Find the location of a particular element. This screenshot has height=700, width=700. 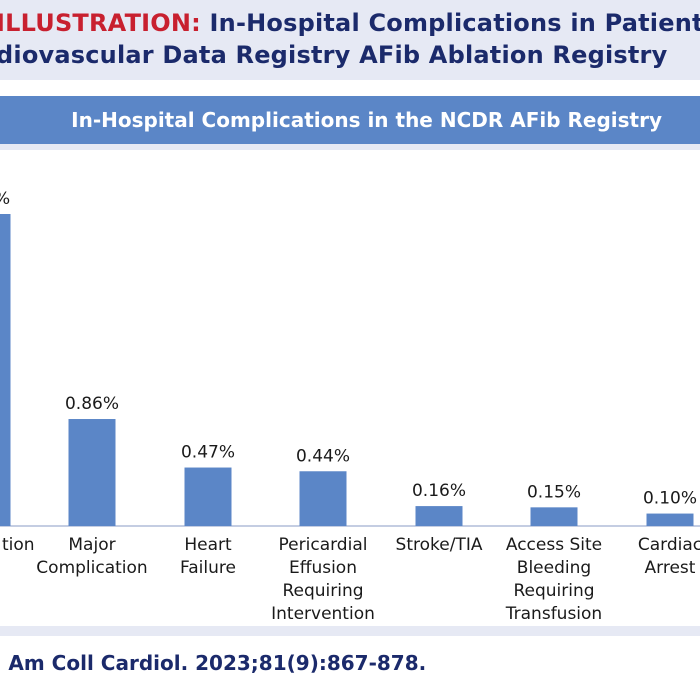

category-label-5-0: Access Site is located at coordinates (554, 545).